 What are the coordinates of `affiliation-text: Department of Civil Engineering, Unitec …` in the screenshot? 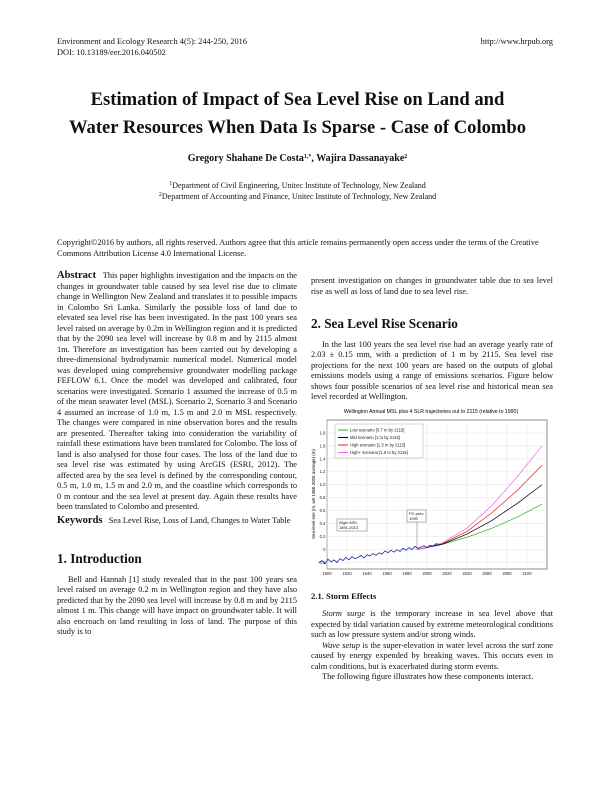 It's located at (299, 185).